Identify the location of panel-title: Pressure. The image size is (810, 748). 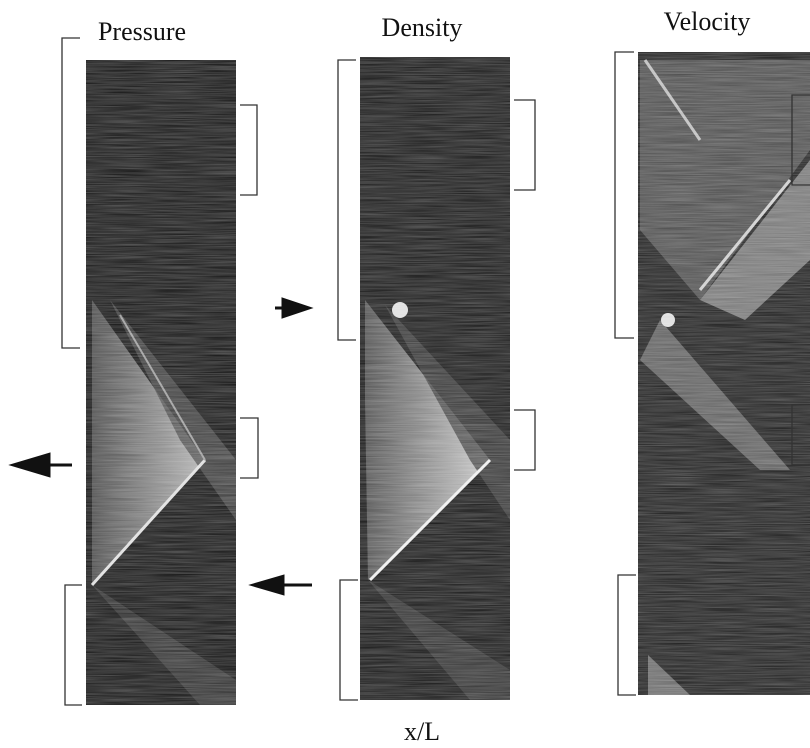
(142, 31).